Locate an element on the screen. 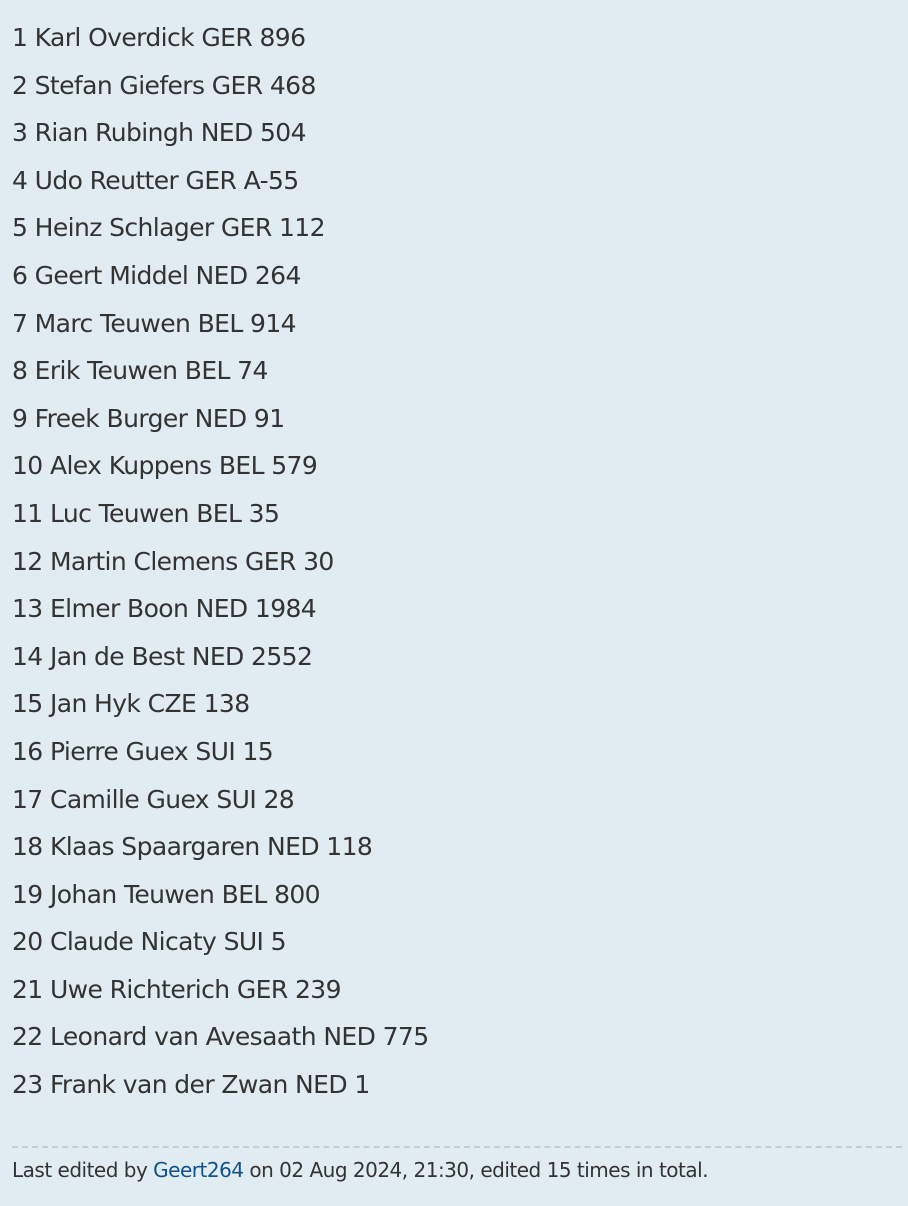 This screenshot has width=908, height=1206. post-line: 16 Pierre Guex SUI 15 is located at coordinates (143, 751).